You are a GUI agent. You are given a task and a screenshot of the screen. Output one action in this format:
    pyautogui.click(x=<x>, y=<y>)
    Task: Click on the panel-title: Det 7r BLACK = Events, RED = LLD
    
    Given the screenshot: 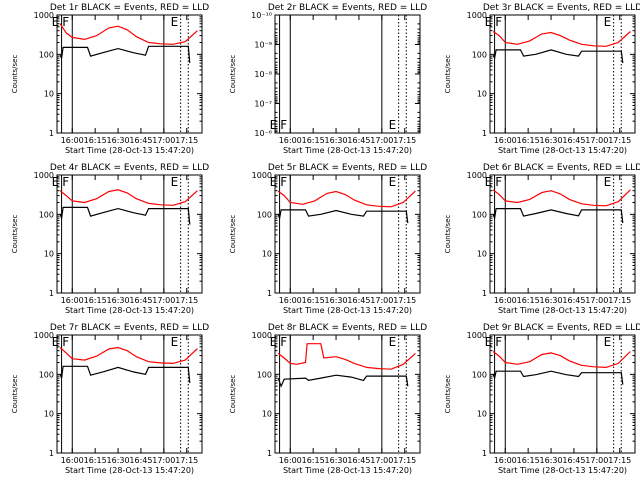 What is the action you would take?
    pyautogui.click(x=129, y=328)
    